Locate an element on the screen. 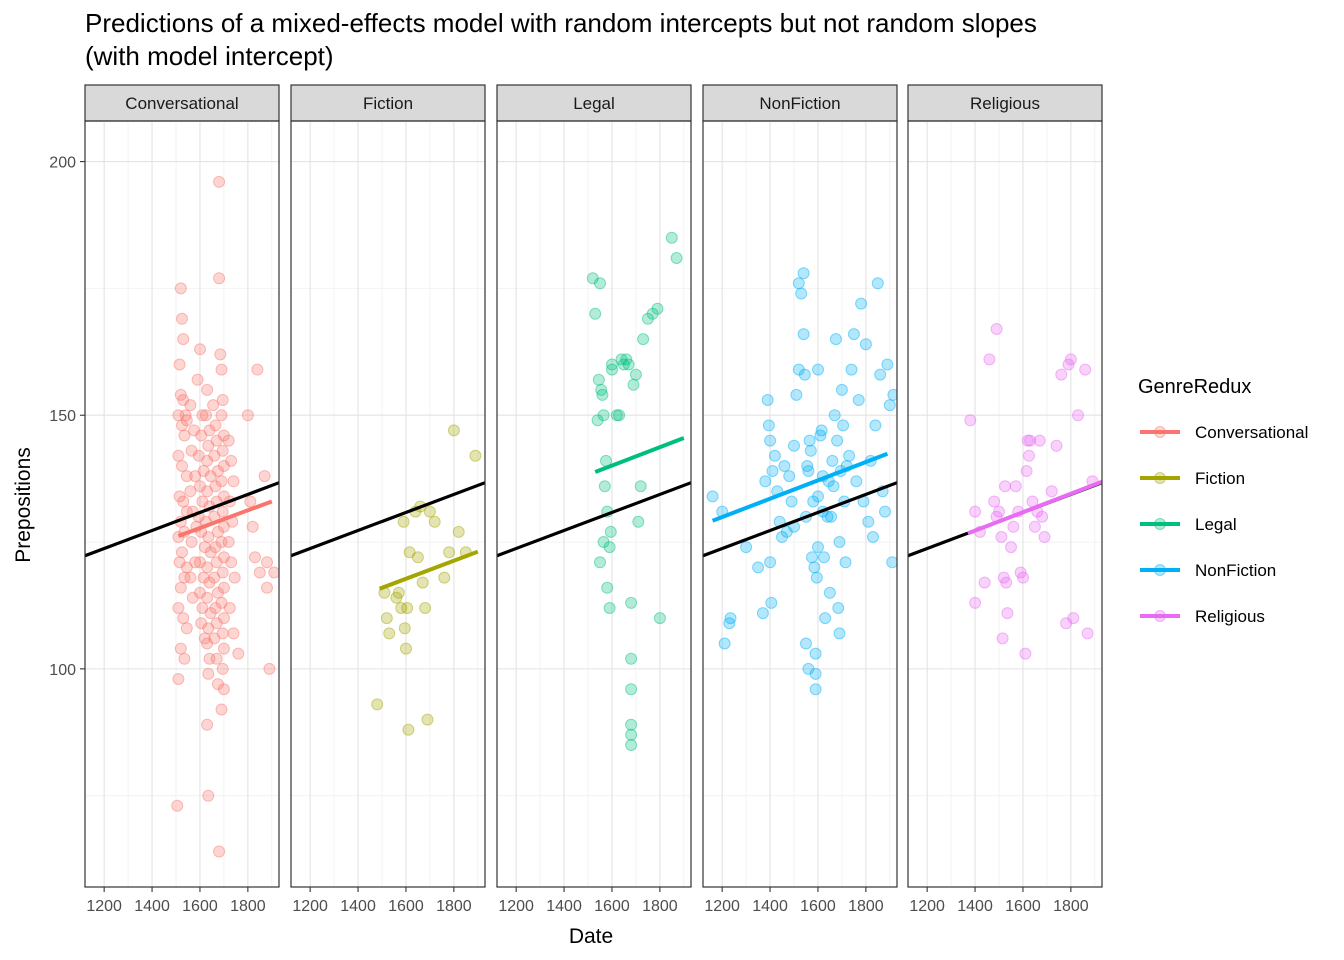 Image resolution: width=1344 pixels, height=960 pixels. y-axis-title: Prepositions is located at coordinates (23, 505).